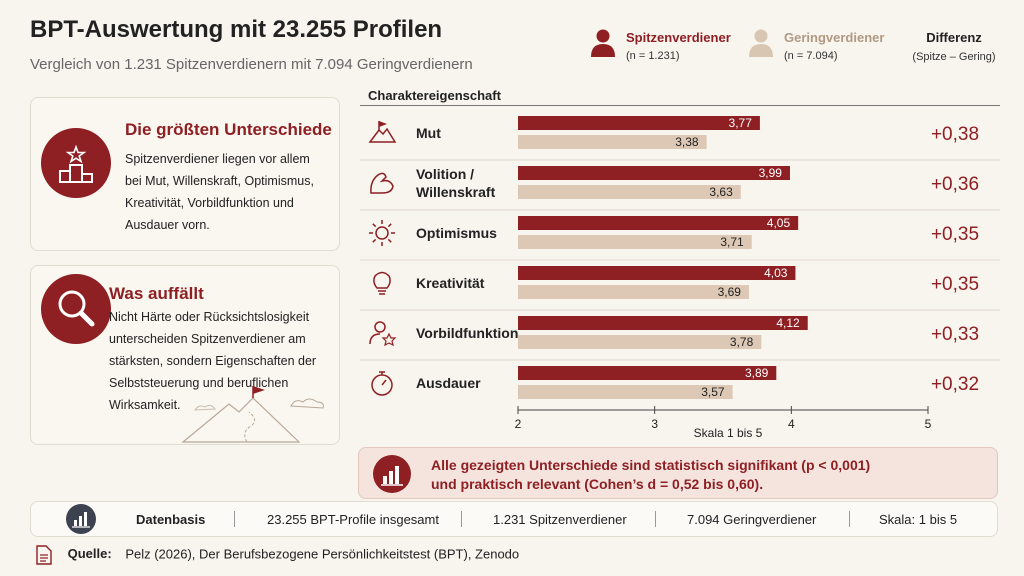 Image resolution: width=1024 pixels, height=576 pixels. What do you see at coordinates (752, 519) in the screenshot?
I see `data-basis-item: 7.094 Geringverdiener` at bounding box center [752, 519].